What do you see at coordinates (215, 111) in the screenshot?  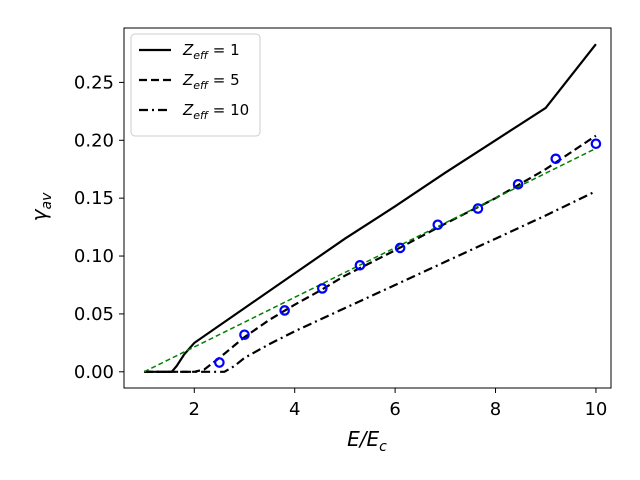 I see `legend-label: Zeff = 10` at bounding box center [215, 111].